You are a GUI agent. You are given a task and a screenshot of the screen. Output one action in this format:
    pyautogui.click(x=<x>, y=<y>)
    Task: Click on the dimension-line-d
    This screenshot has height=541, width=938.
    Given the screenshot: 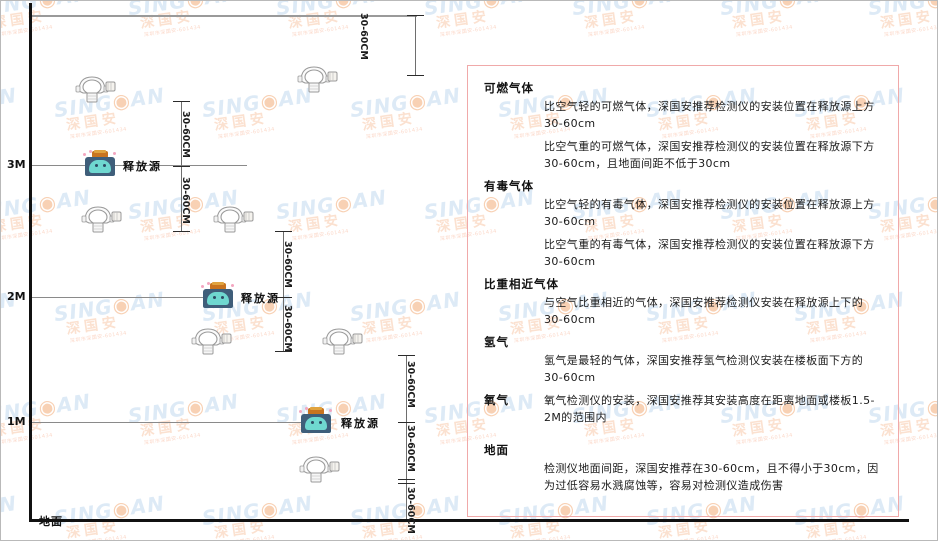 What is the action you would take?
    pyautogui.click(x=406, y=437)
    